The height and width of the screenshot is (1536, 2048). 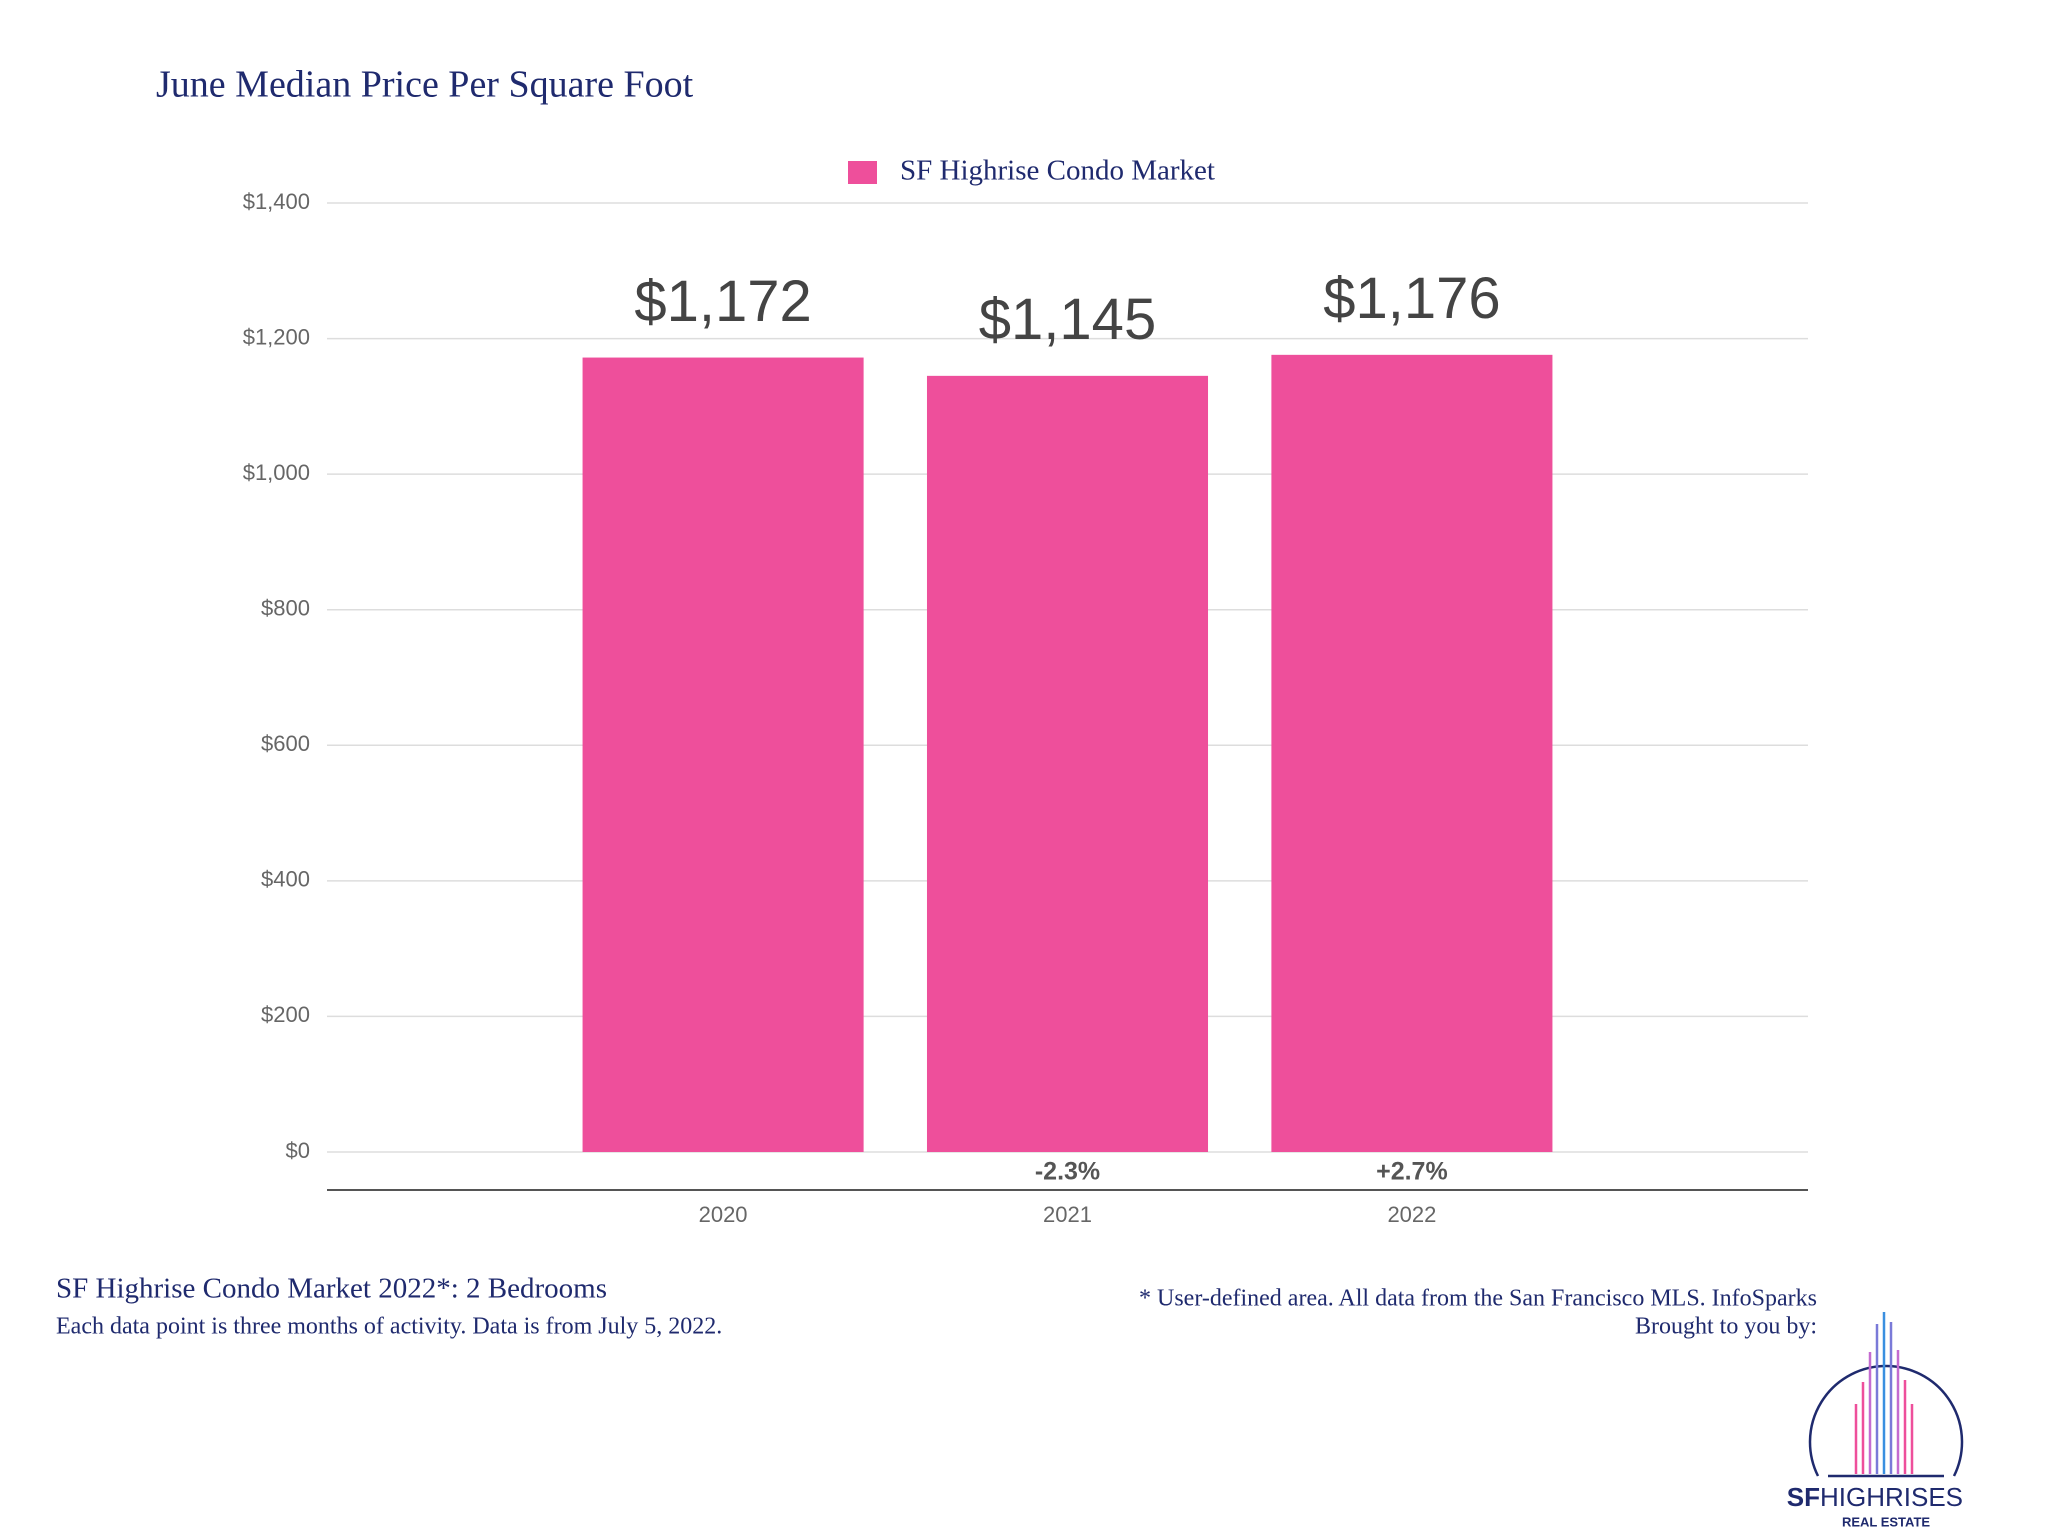 I want to click on change-label: +2.7%, so click(x=1412, y=1172).